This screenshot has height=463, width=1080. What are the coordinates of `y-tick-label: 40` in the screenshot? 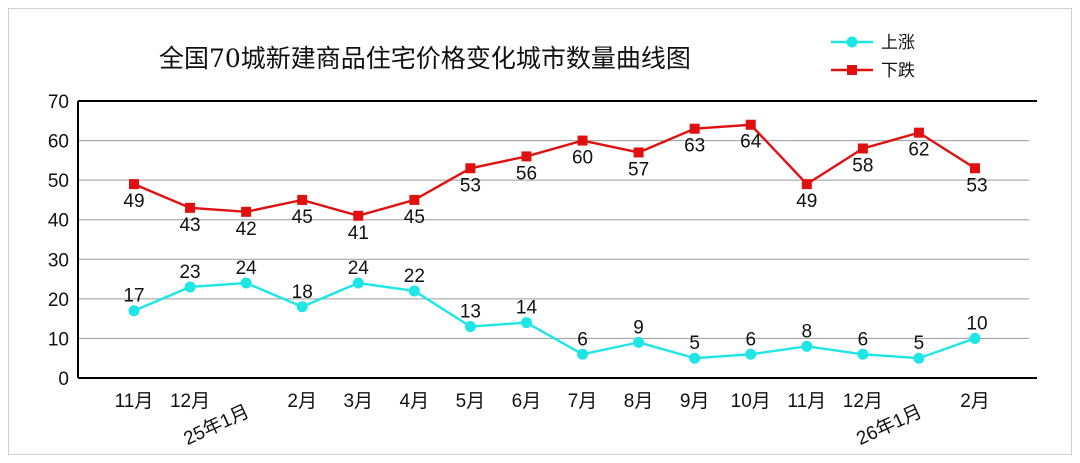 It's located at (58, 221).